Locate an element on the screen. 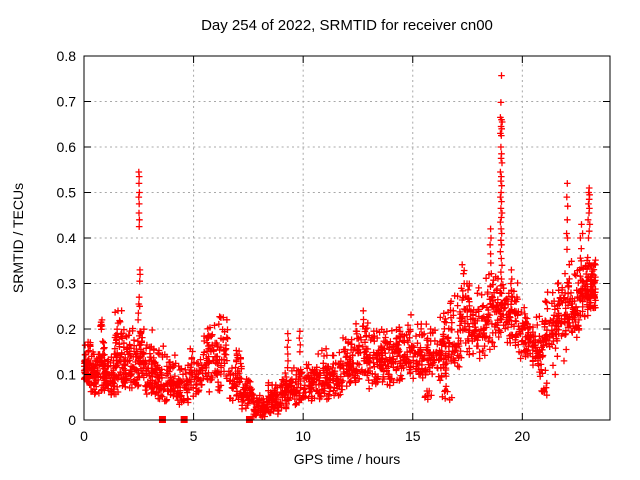 This screenshot has height=480, width=640. x-tick-label: 0 is located at coordinates (84, 436).